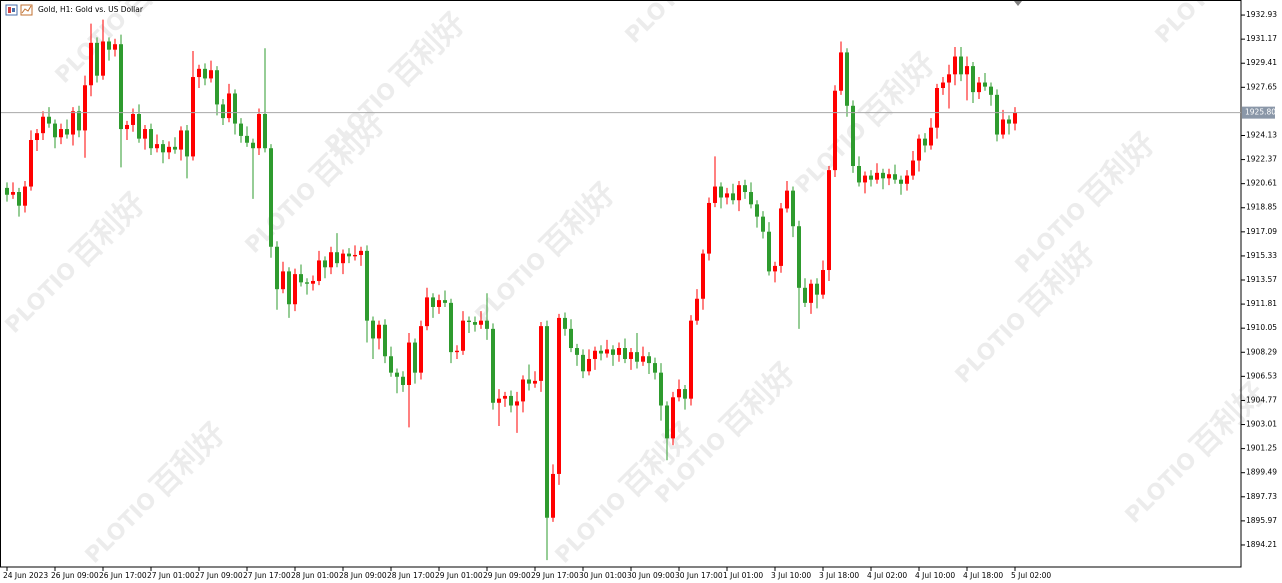 This screenshot has height=583, width=1282. I want to click on y-tick-label: 1897.73, so click(1261, 496).